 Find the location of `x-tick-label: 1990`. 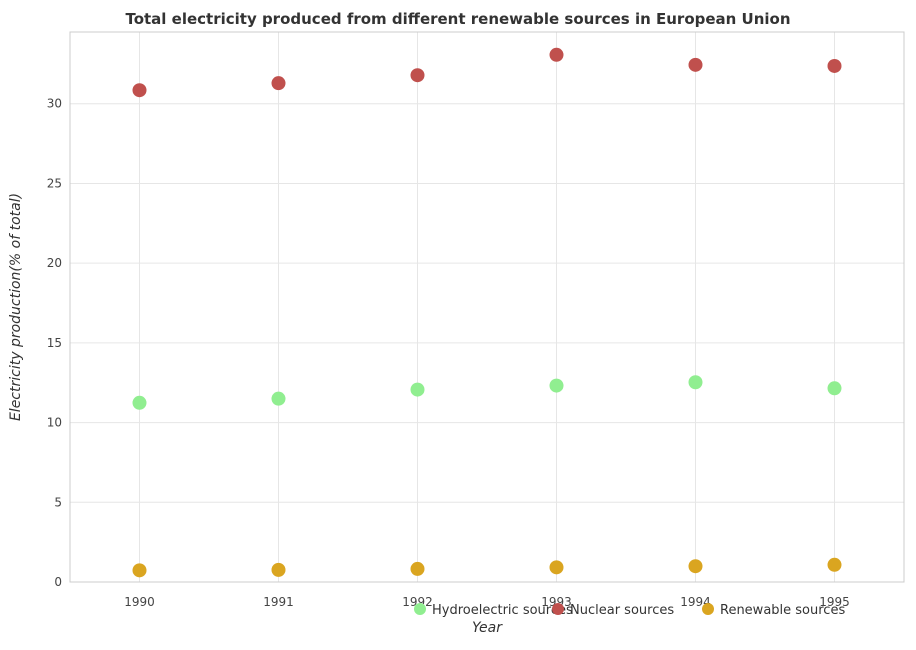

x-tick-label: 1990 is located at coordinates (139, 602).